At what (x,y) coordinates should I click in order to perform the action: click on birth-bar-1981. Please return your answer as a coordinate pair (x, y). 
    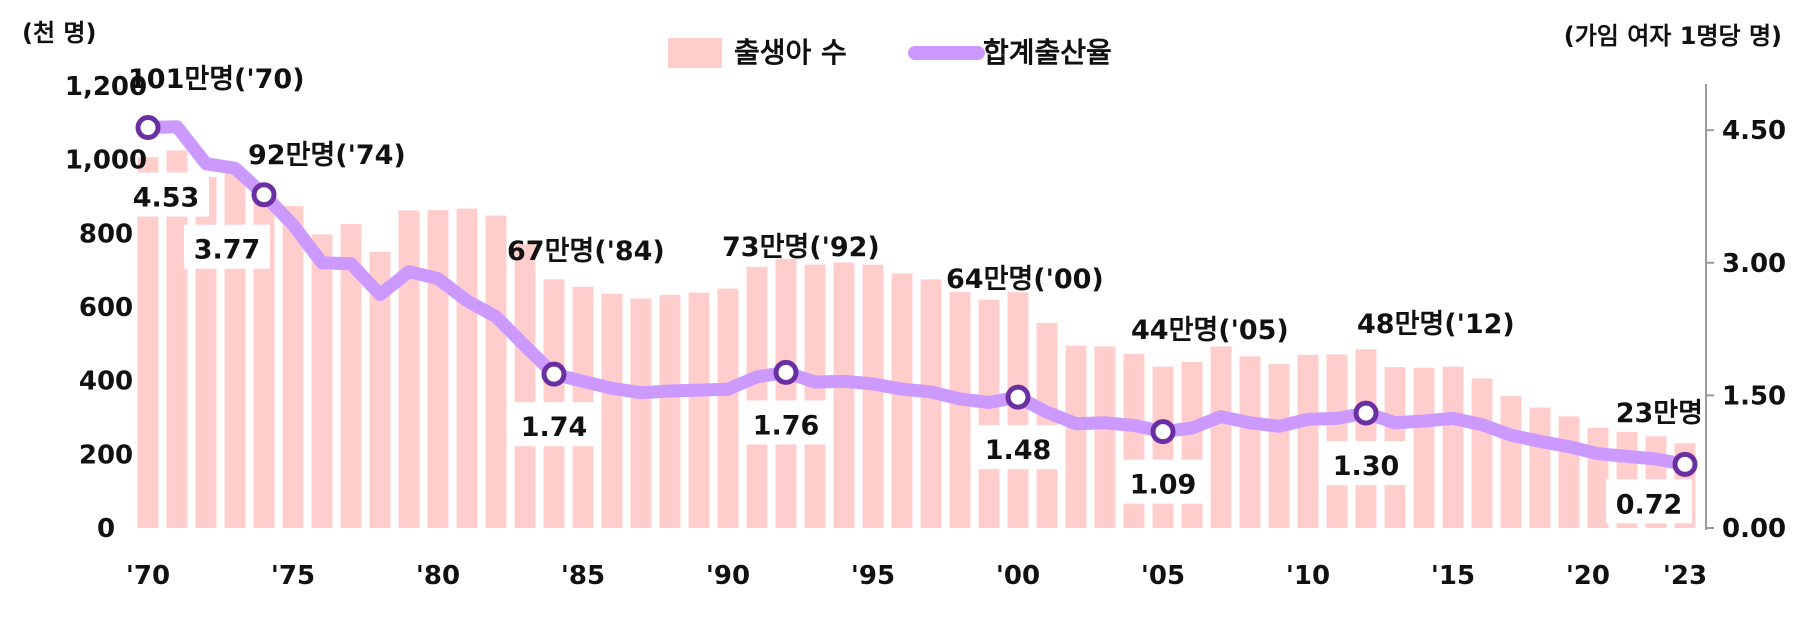
    Looking at the image, I should click on (467, 368).